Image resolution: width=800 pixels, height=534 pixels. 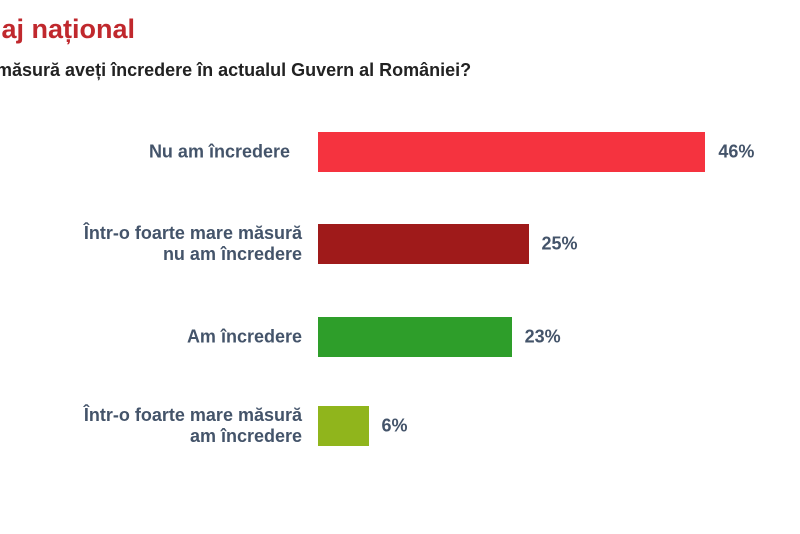 I want to click on value-label: 46%, so click(x=736, y=151).